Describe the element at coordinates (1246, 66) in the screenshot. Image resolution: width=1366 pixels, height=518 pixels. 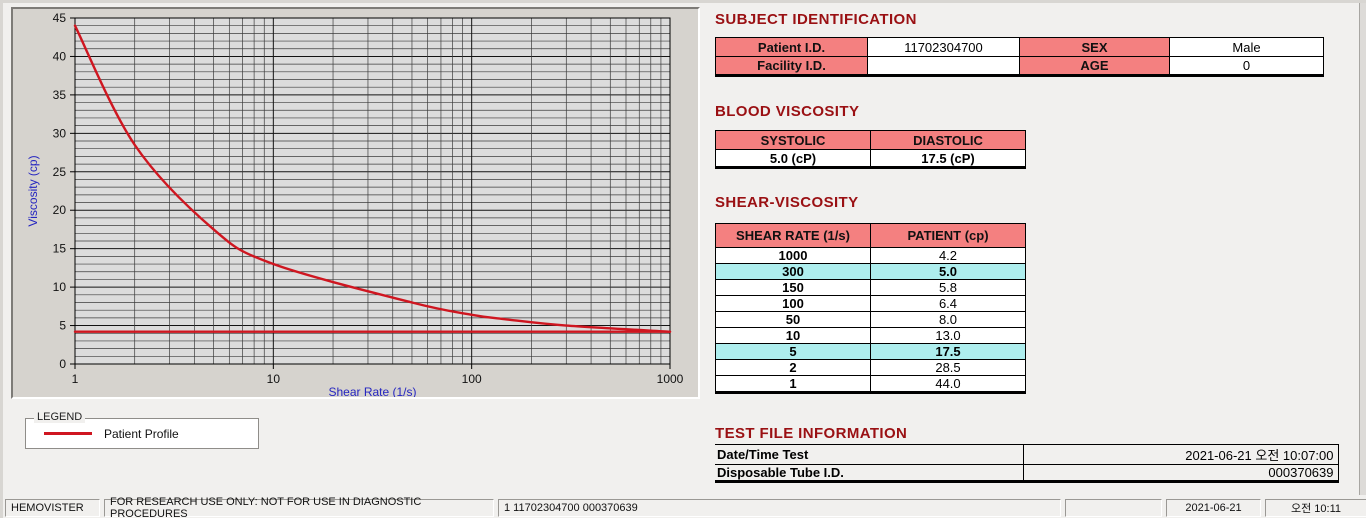
I see `age-value: 0` at that location.